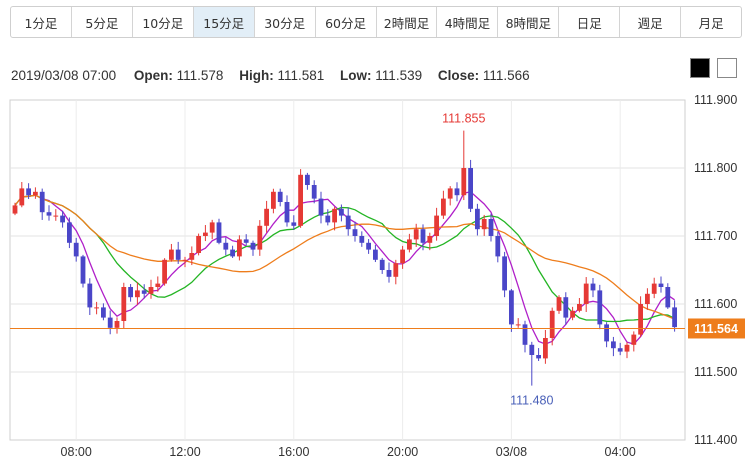 The image size is (752, 467). What do you see at coordinates (153, 75) in the screenshot?
I see `open-label: Open:` at bounding box center [153, 75].